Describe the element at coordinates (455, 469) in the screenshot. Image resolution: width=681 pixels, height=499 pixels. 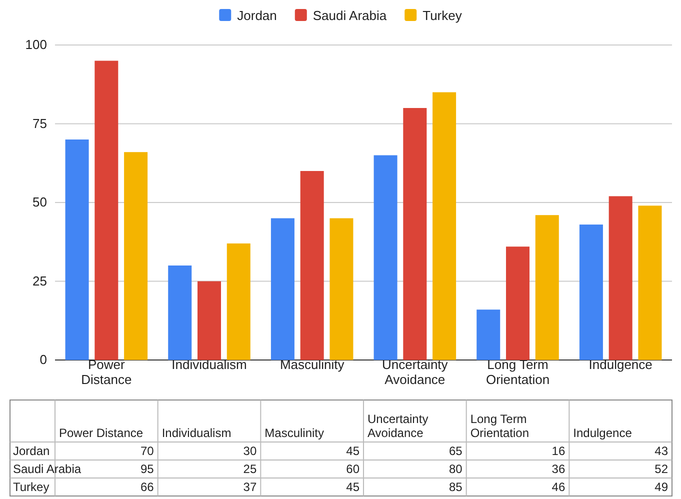
I see `data-label: 80` at that location.